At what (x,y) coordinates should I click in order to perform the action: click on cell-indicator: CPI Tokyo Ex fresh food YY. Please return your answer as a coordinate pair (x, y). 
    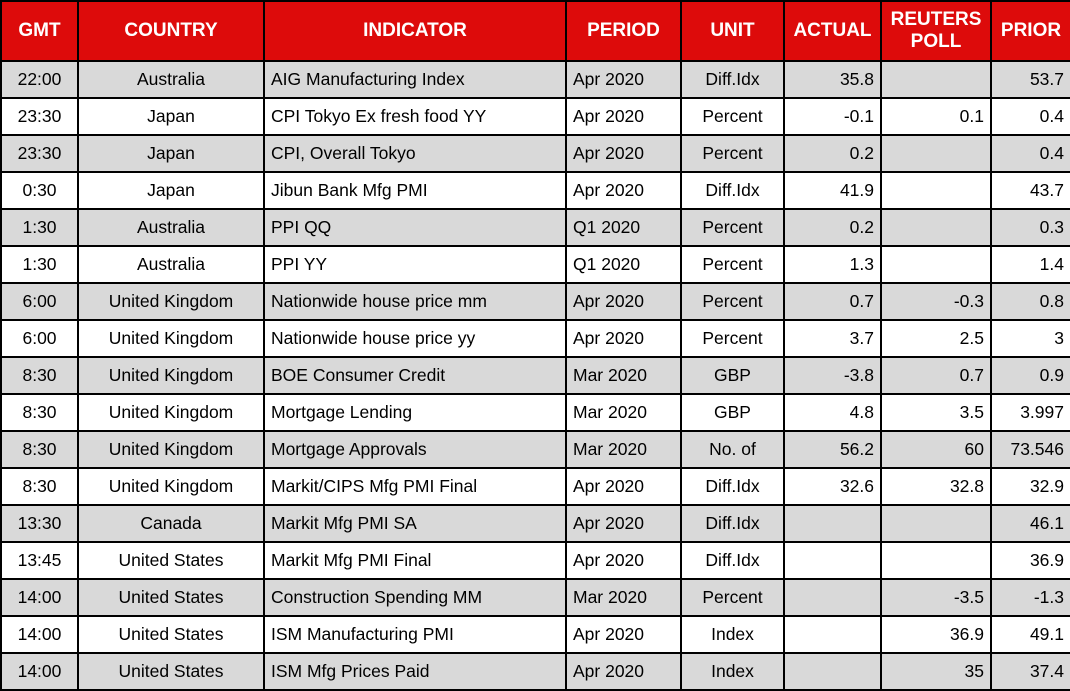
    Looking at the image, I should click on (415, 116).